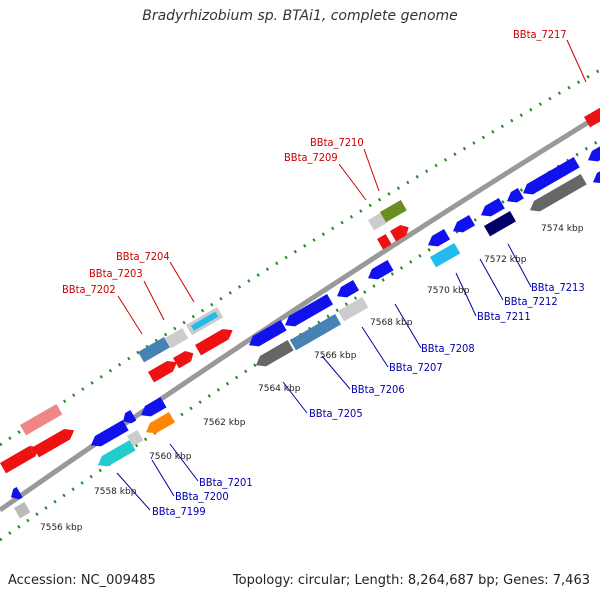 The image size is (600, 600). What do you see at coordinates (562, 229) in the screenshot?
I see `tick-label: 7574 kbp` at bounding box center [562, 229].